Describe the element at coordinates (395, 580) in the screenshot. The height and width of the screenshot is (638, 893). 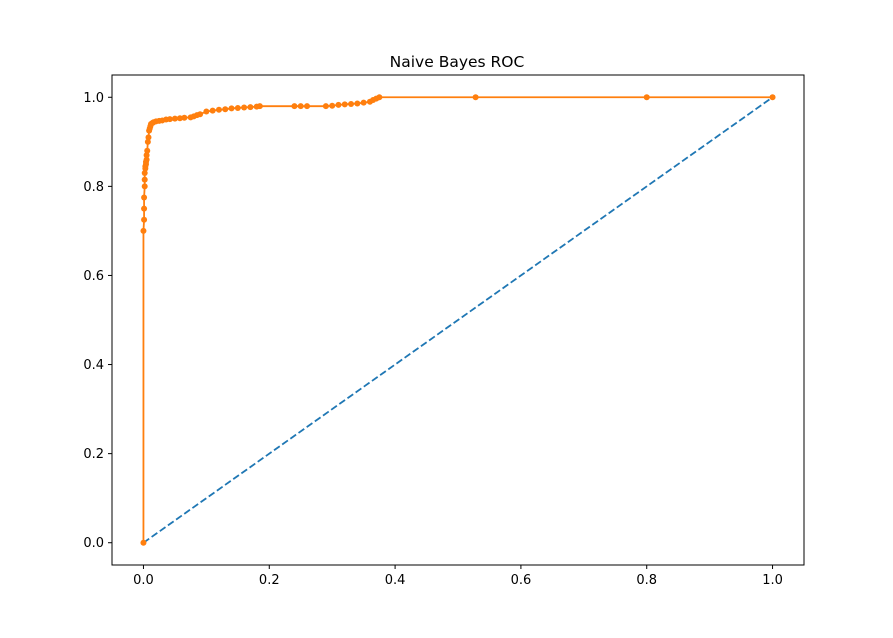
I see `x-tick-label: 0.4` at that location.